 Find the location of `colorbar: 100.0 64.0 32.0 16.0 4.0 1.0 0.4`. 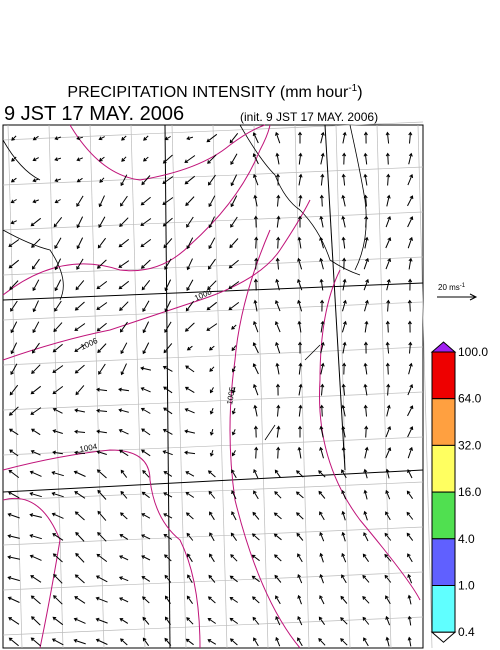

colorbar: 100.0 64.0 32.0 16.0 4.0 1.0 0.4 is located at coordinates (459, 492).